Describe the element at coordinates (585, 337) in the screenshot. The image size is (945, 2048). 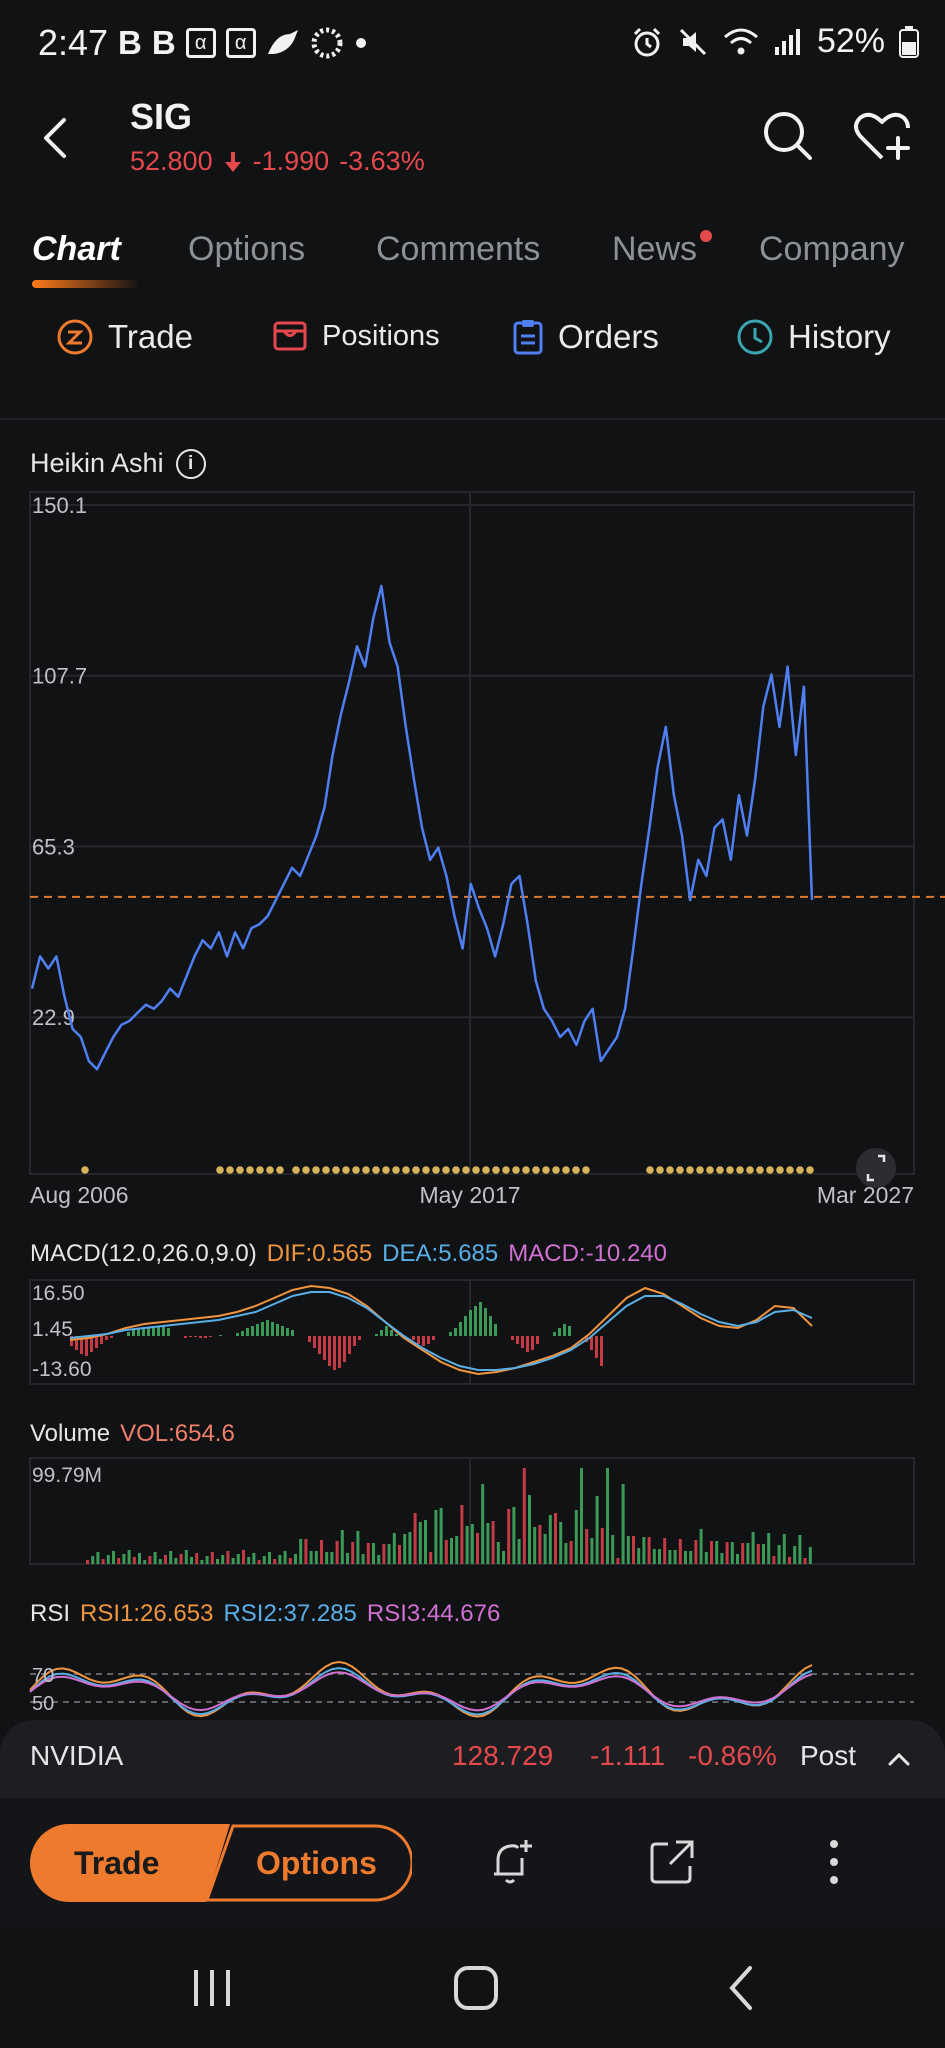
I see `orders-action: Orders` at that location.